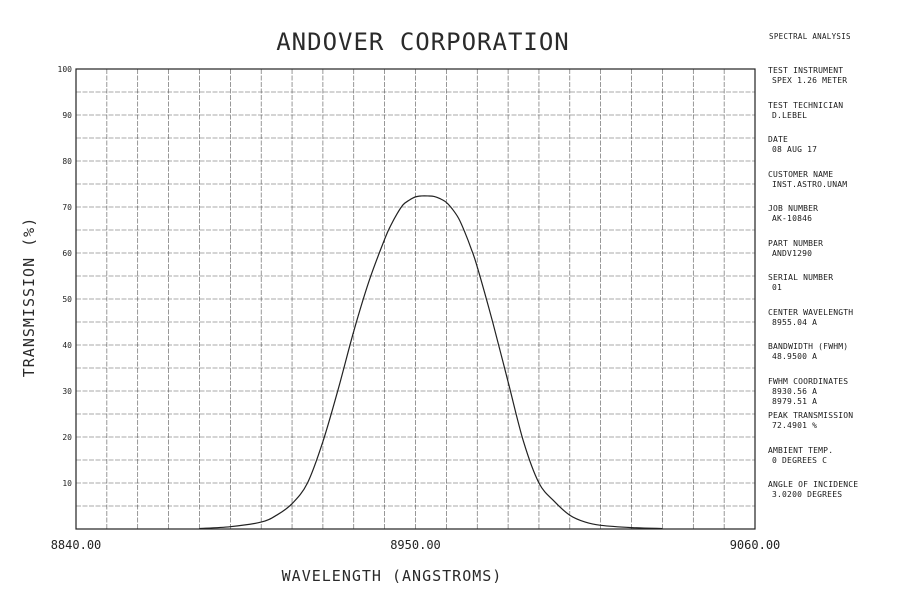 This screenshot has width=900, height=602. What do you see at coordinates (792, 218) in the screenshot?
I see `info-value: AK-10846` at bounding box center [792, 218].